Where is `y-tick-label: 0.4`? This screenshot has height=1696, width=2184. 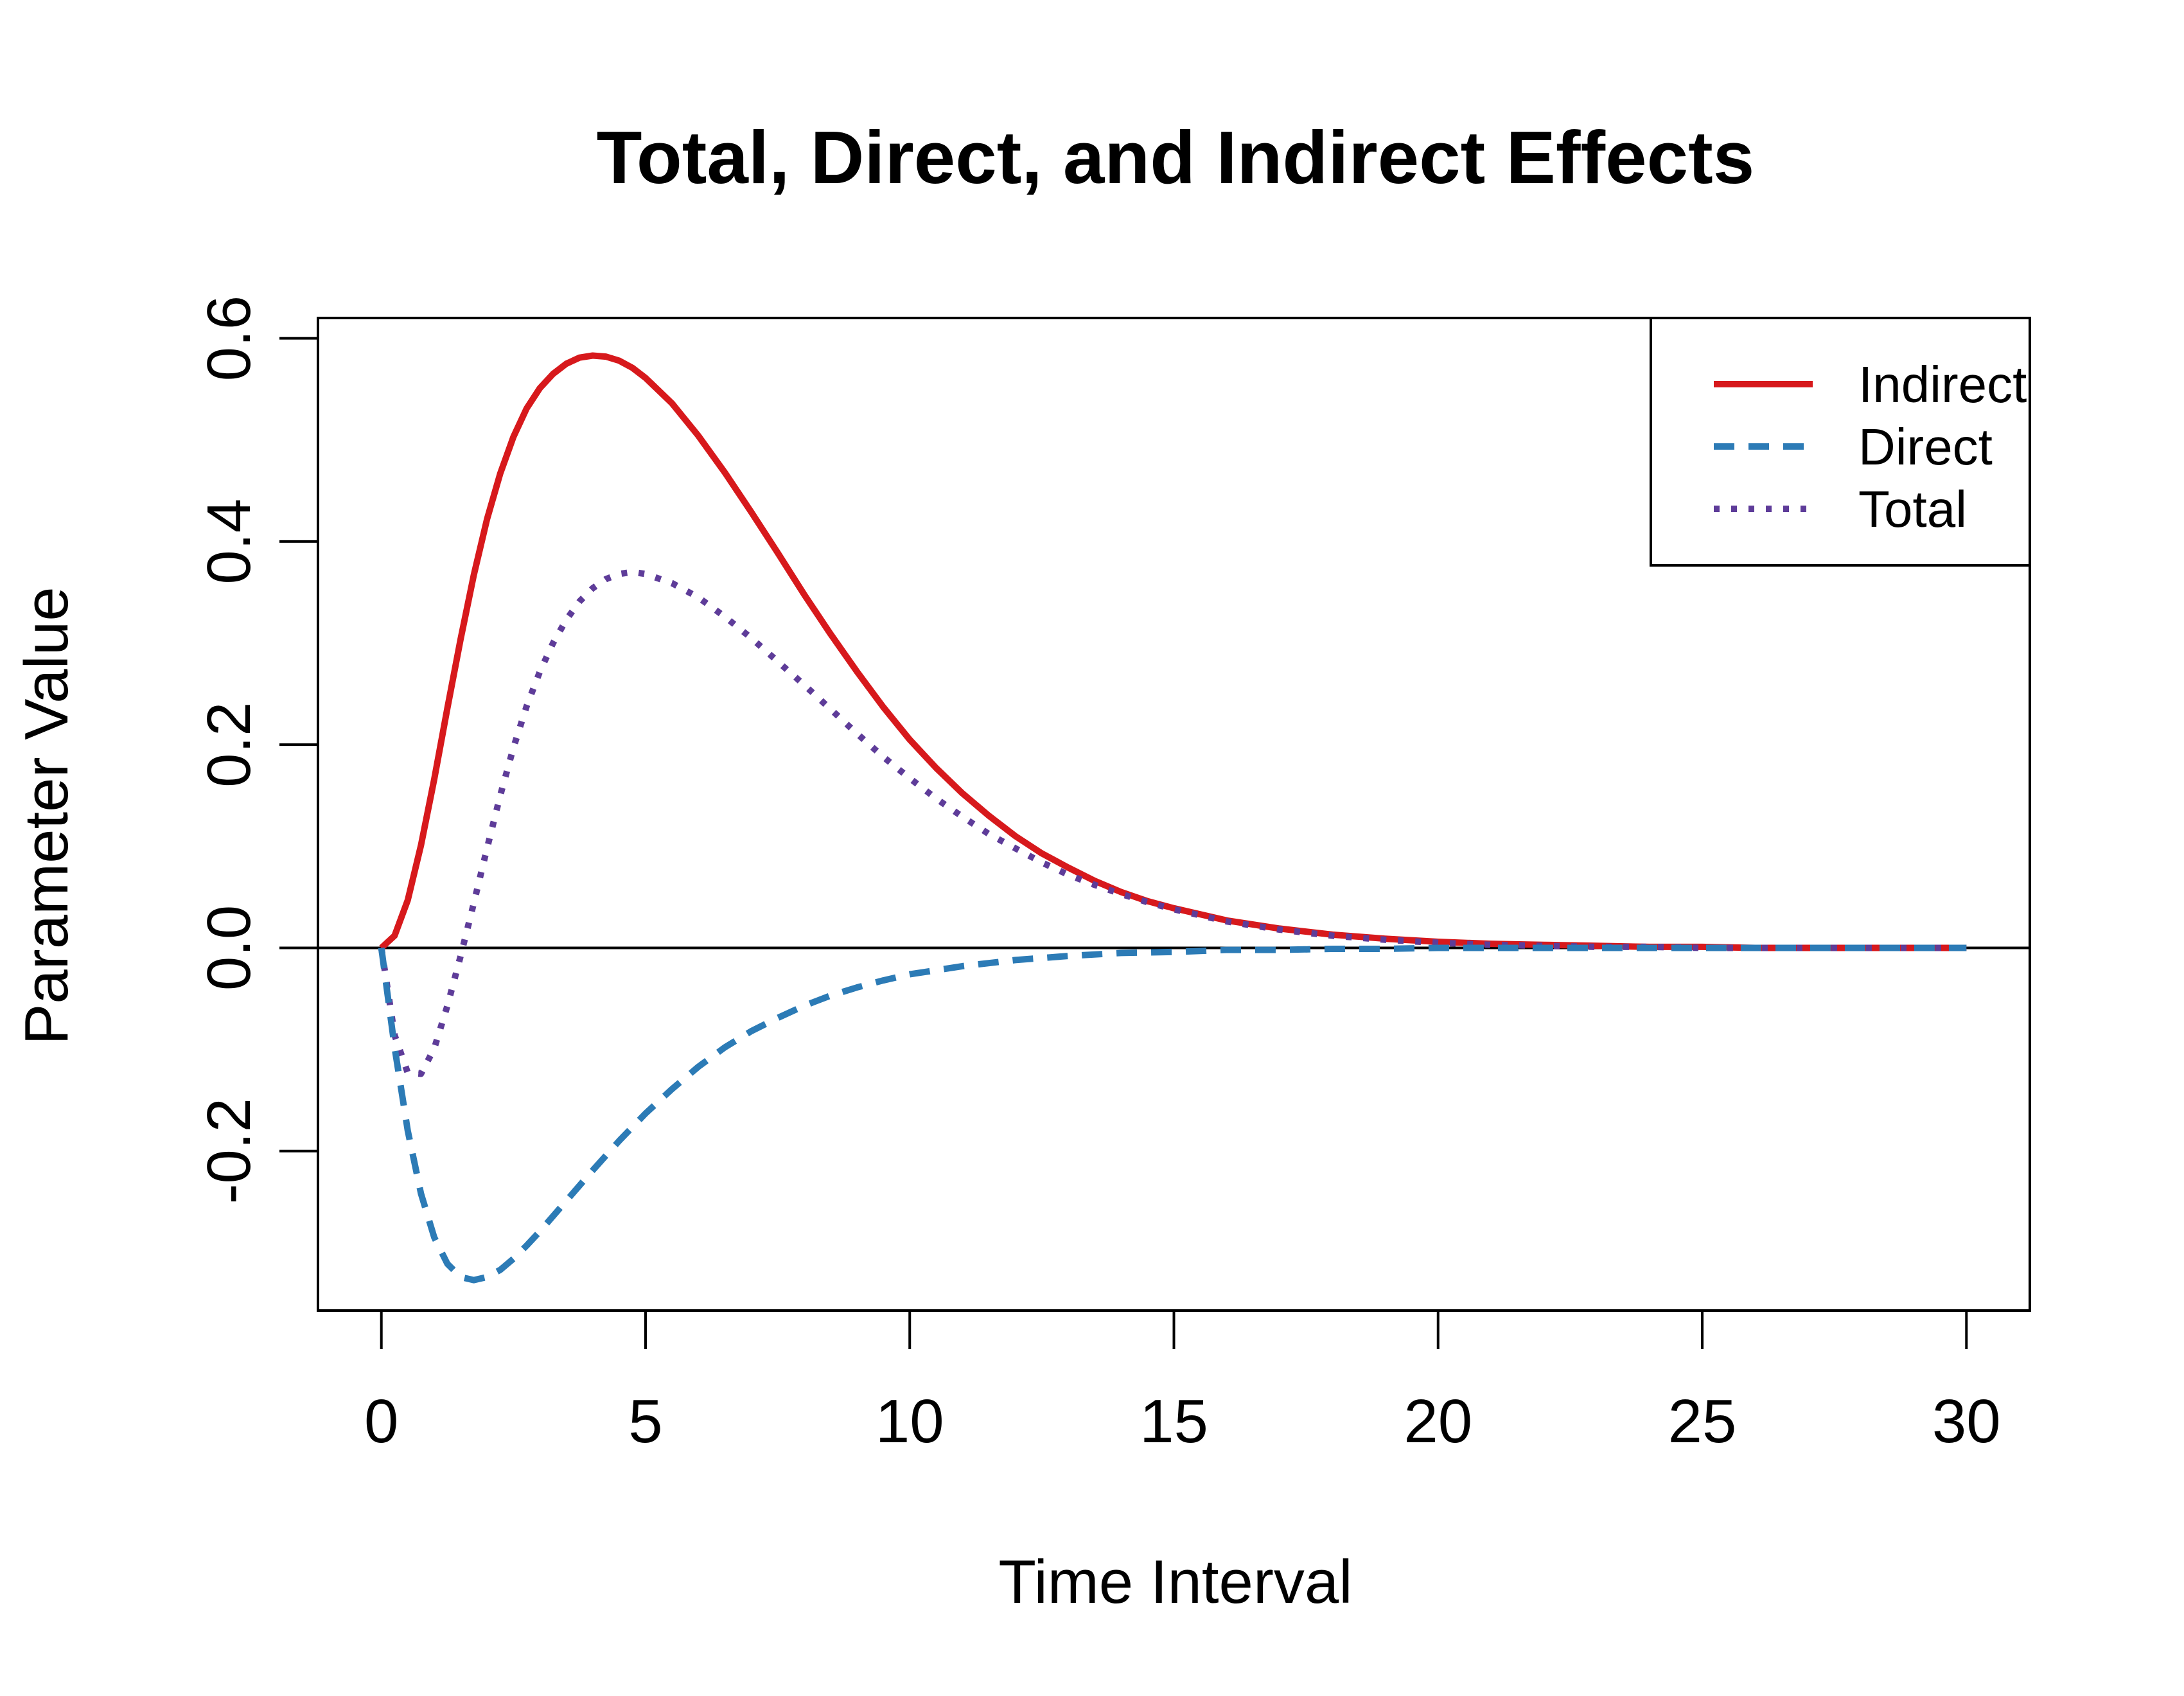
y-tick-label: 0.4 is located at coordinates (229, 541).